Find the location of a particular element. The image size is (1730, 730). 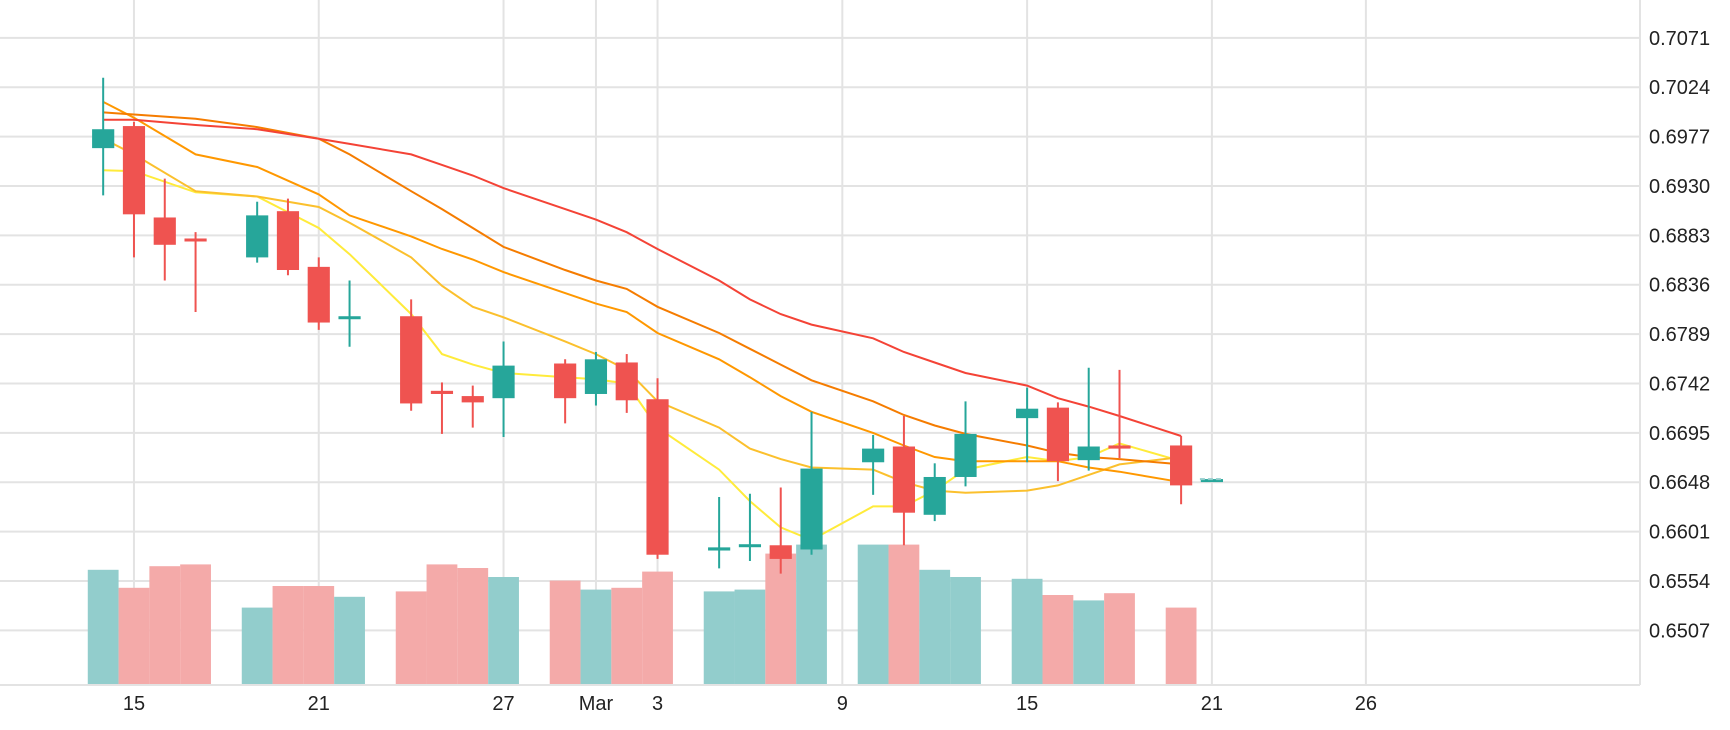

y-tick-label-5: 0.6836 is located at coordinates (1679, 286).